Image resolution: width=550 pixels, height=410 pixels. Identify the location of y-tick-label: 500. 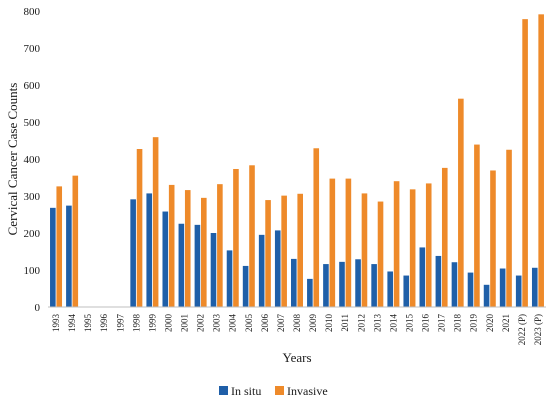
(32, 123).